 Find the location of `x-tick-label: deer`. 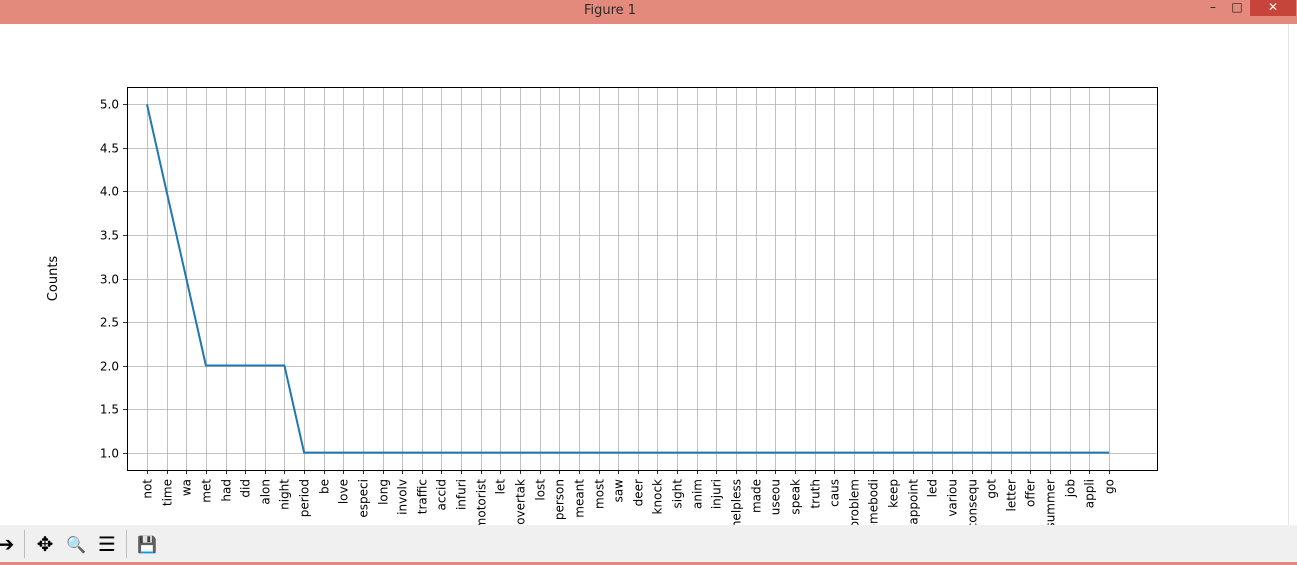

x-tick-label: deer is located at coordinates (639, 492).